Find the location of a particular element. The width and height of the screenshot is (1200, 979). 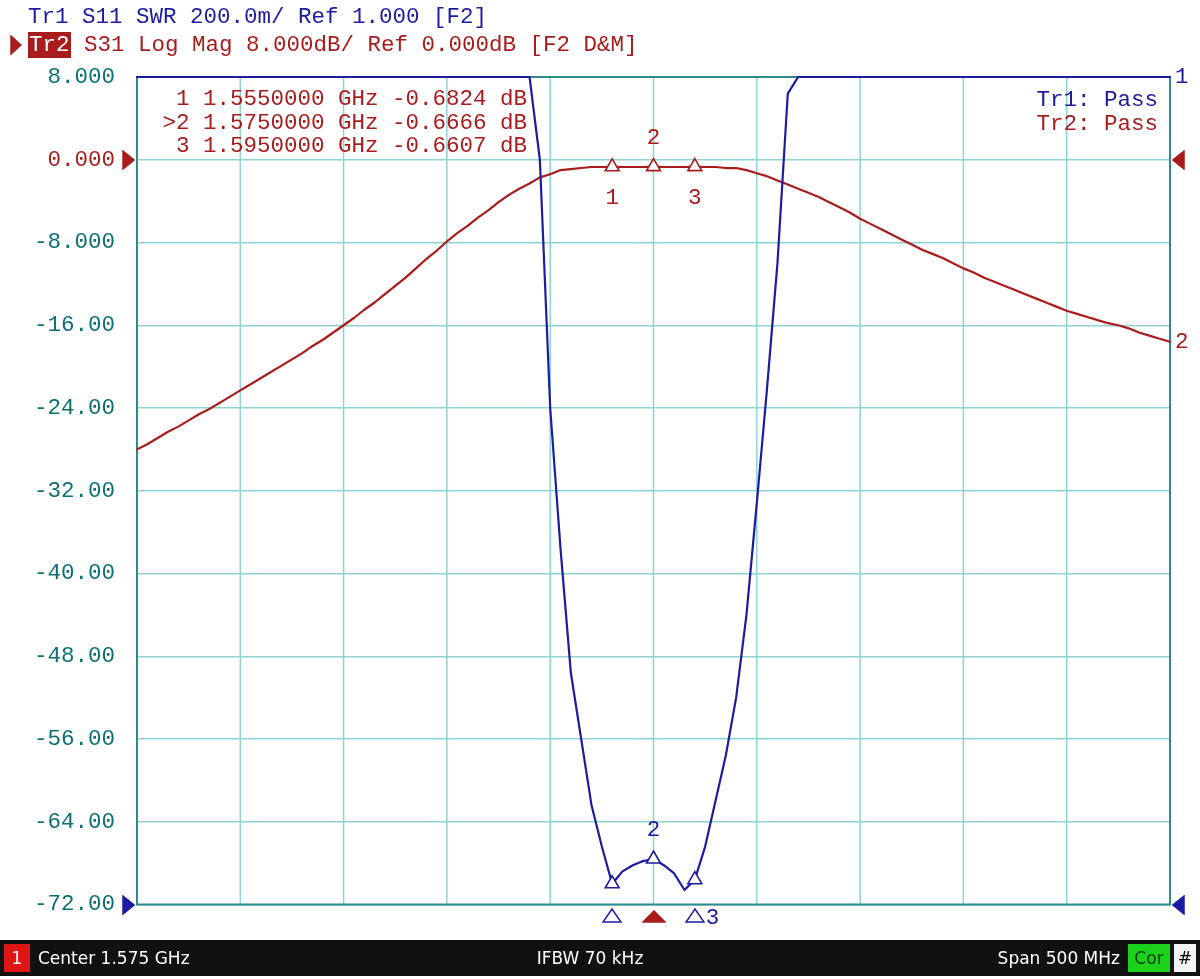

y-tick-label: -32.00 is located at coordinates (74, 490).